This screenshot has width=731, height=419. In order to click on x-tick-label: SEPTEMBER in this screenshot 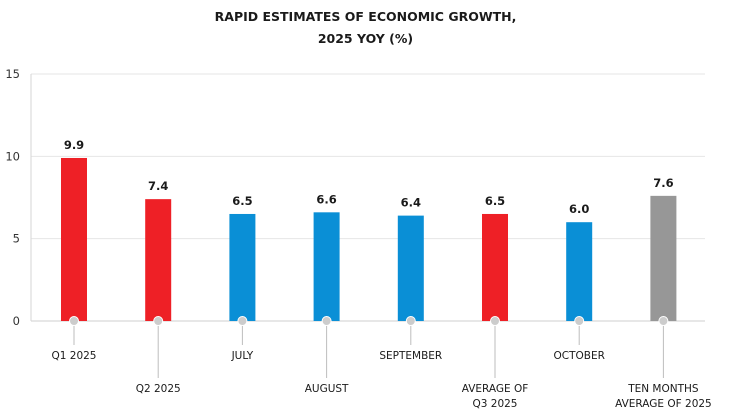, I will do `click(410, 356)`.